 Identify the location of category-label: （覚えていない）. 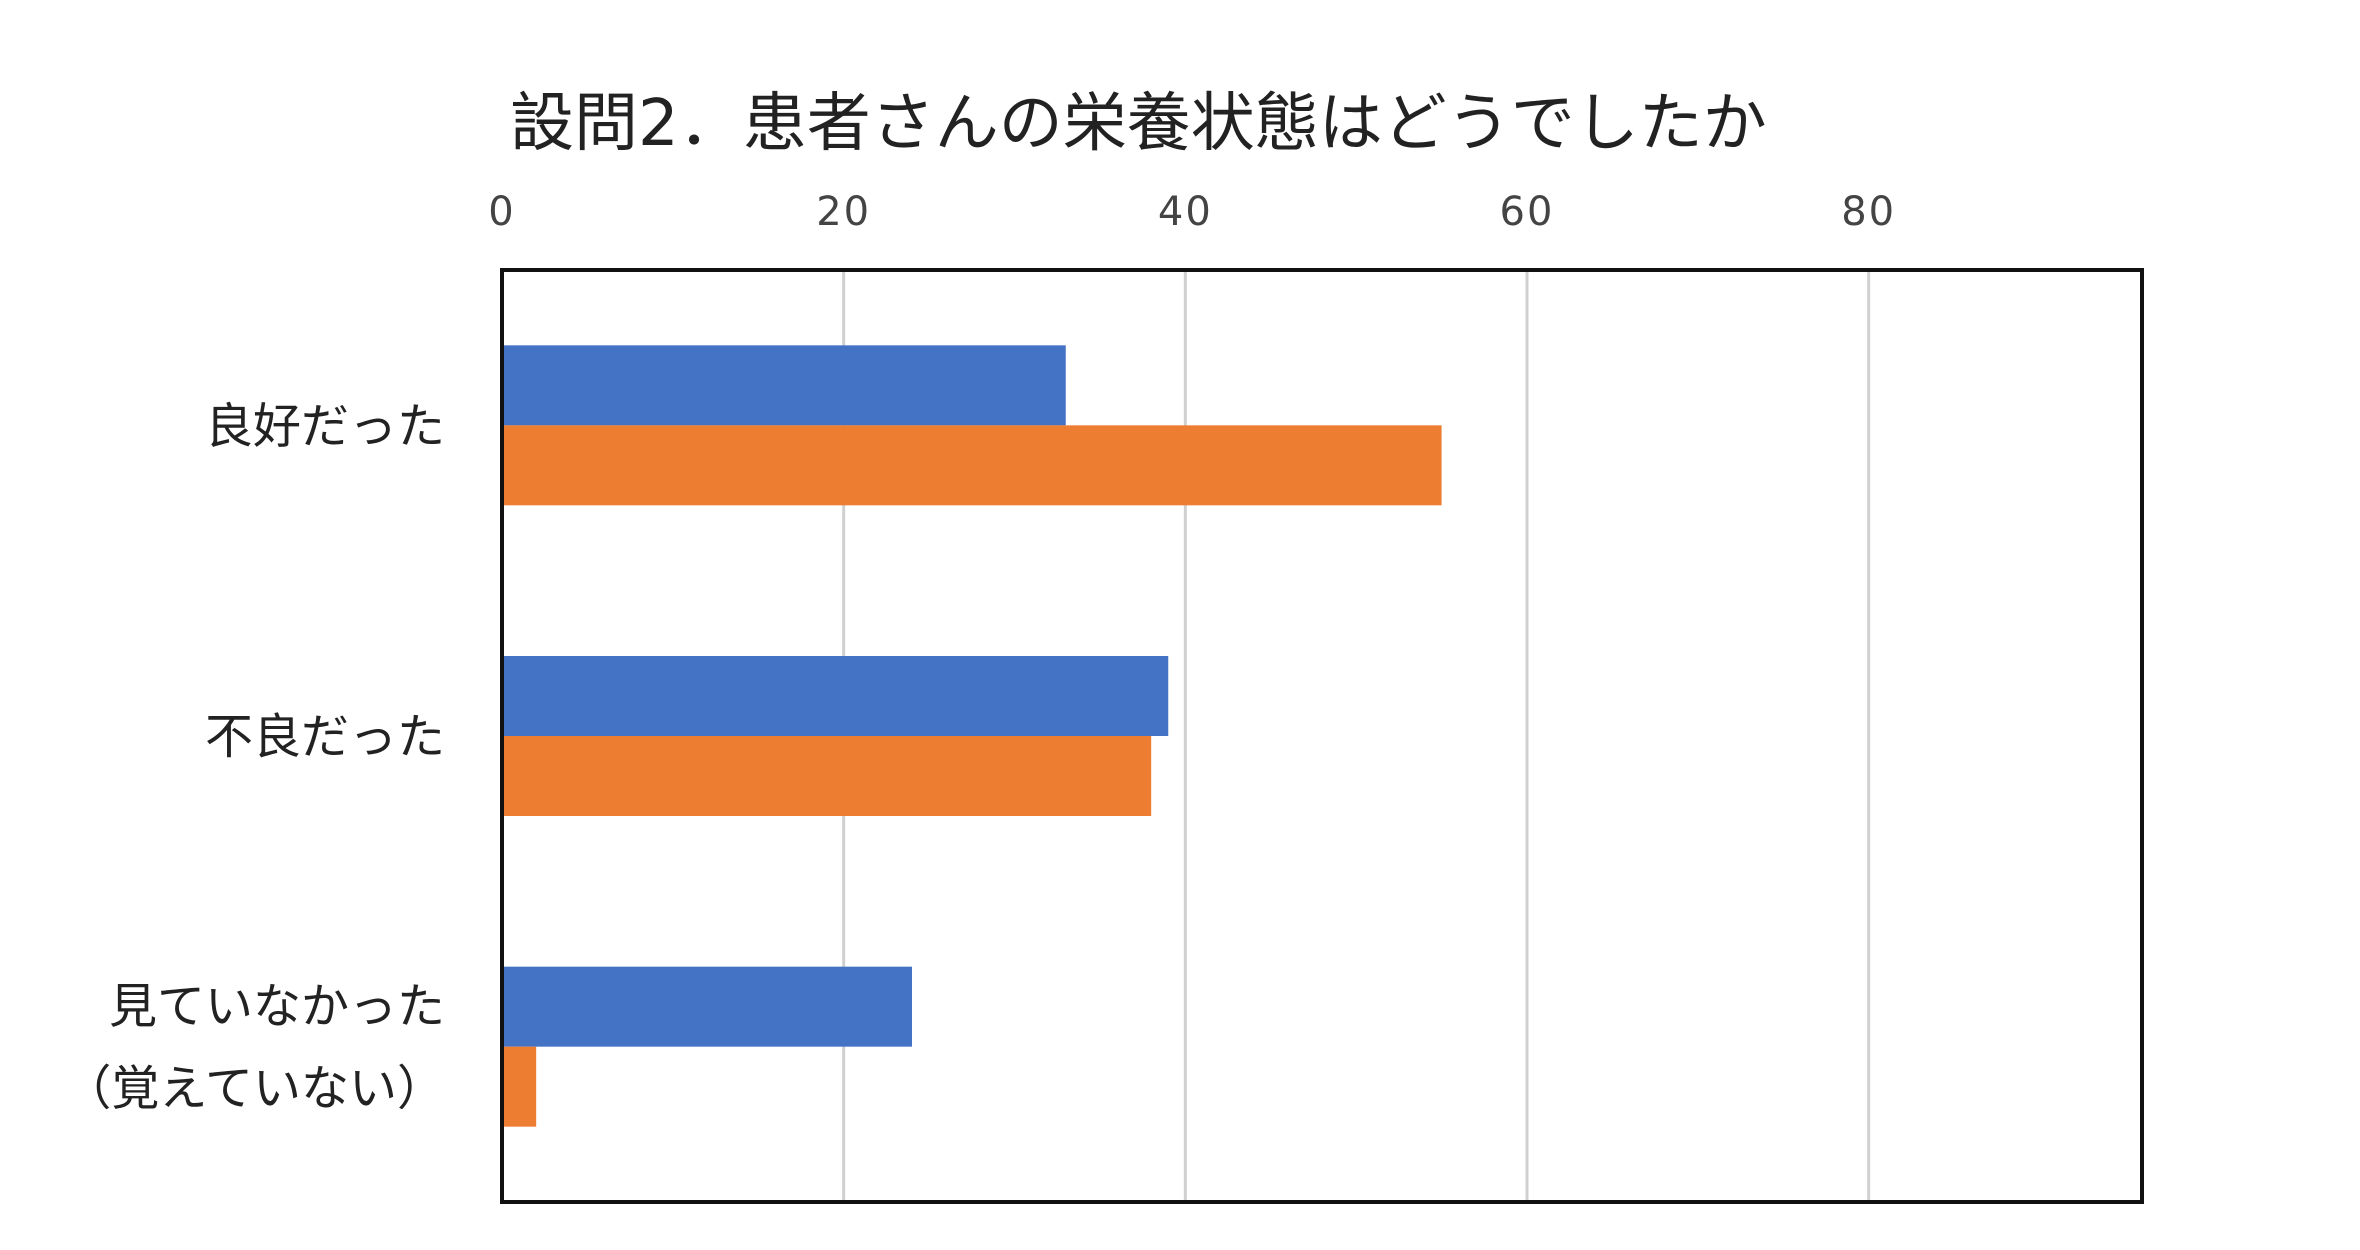
(254, 1089).